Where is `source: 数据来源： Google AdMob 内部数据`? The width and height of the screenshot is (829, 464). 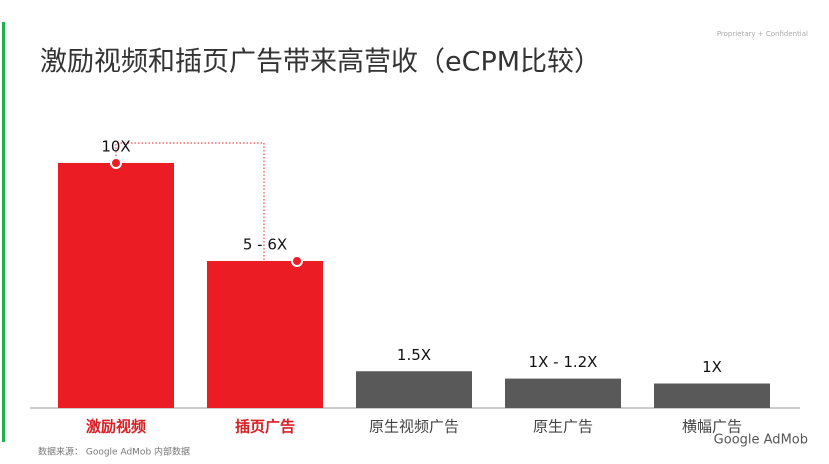
source: 数据来源： Google AdMob 内部数据 is located at coordinates (114, 452).